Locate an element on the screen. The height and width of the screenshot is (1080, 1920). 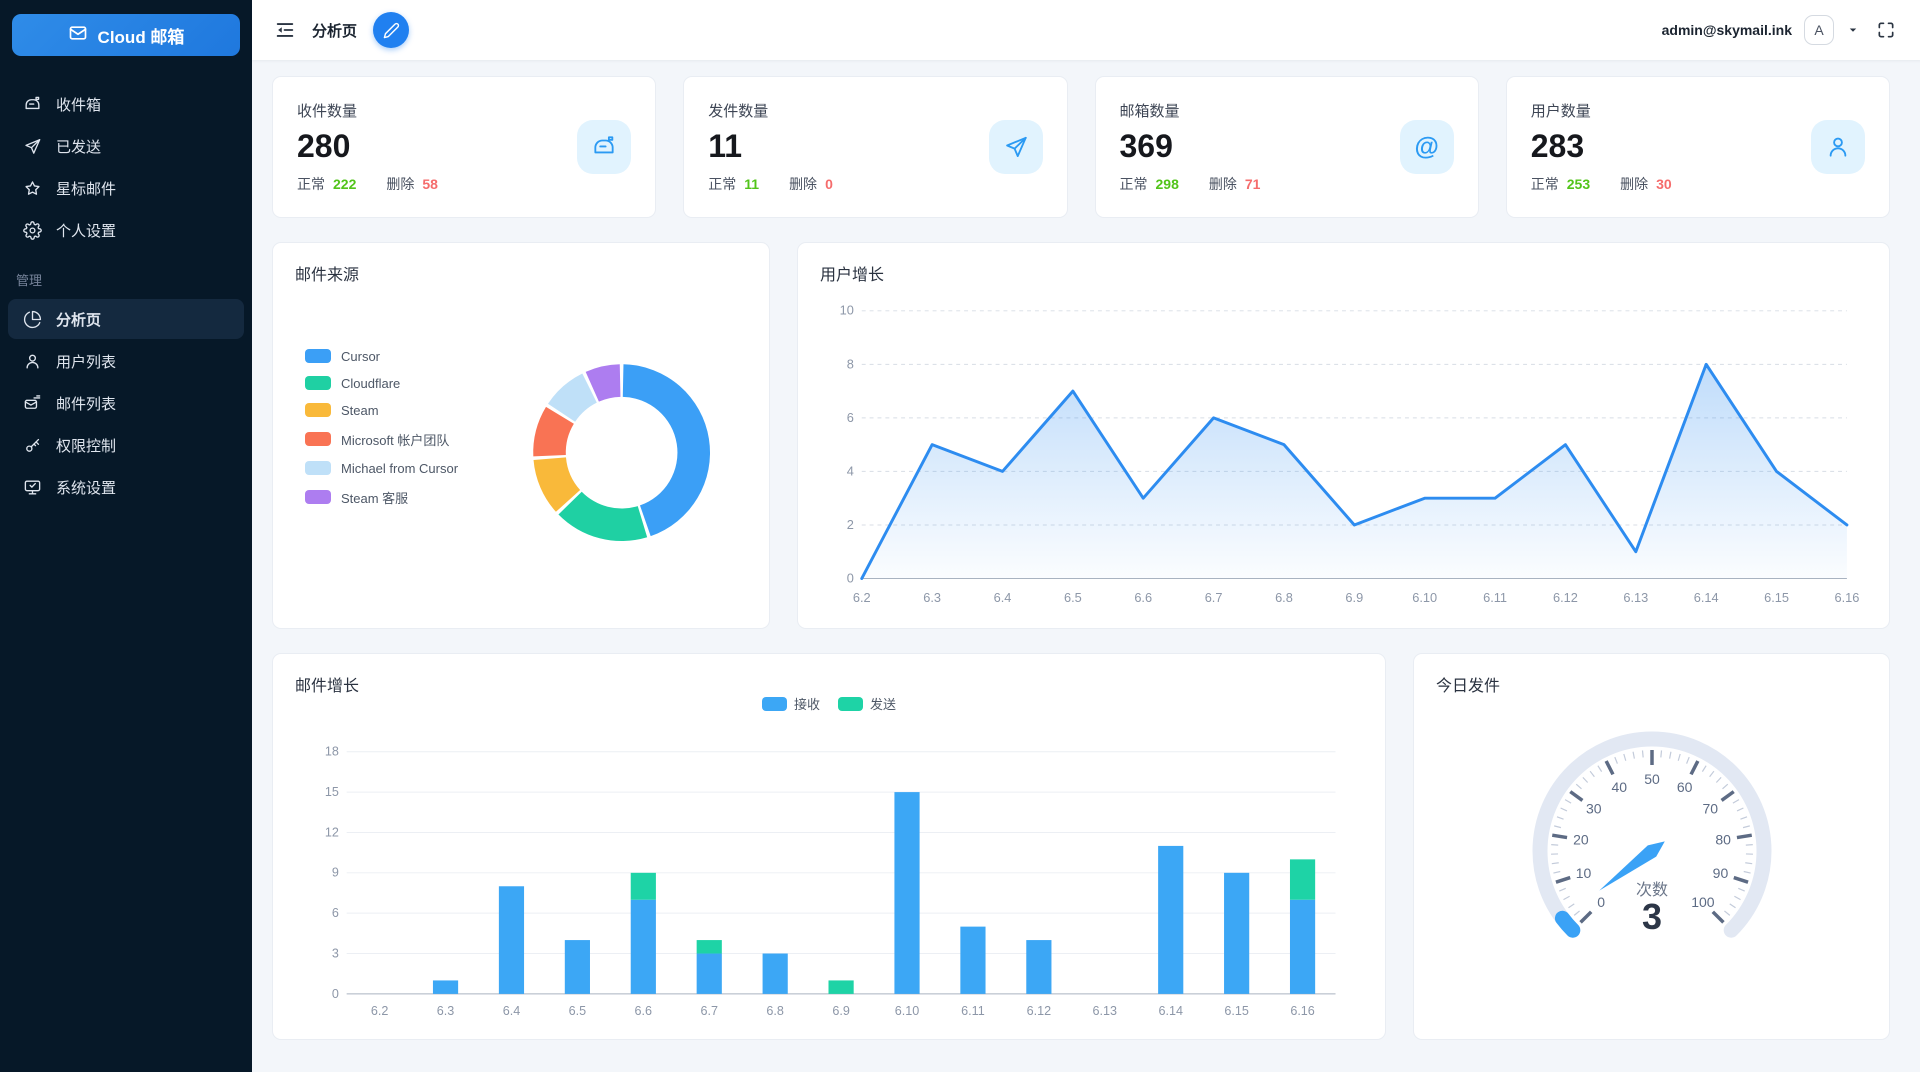
normal-value: 298 is located at coordinates (1167, 184).